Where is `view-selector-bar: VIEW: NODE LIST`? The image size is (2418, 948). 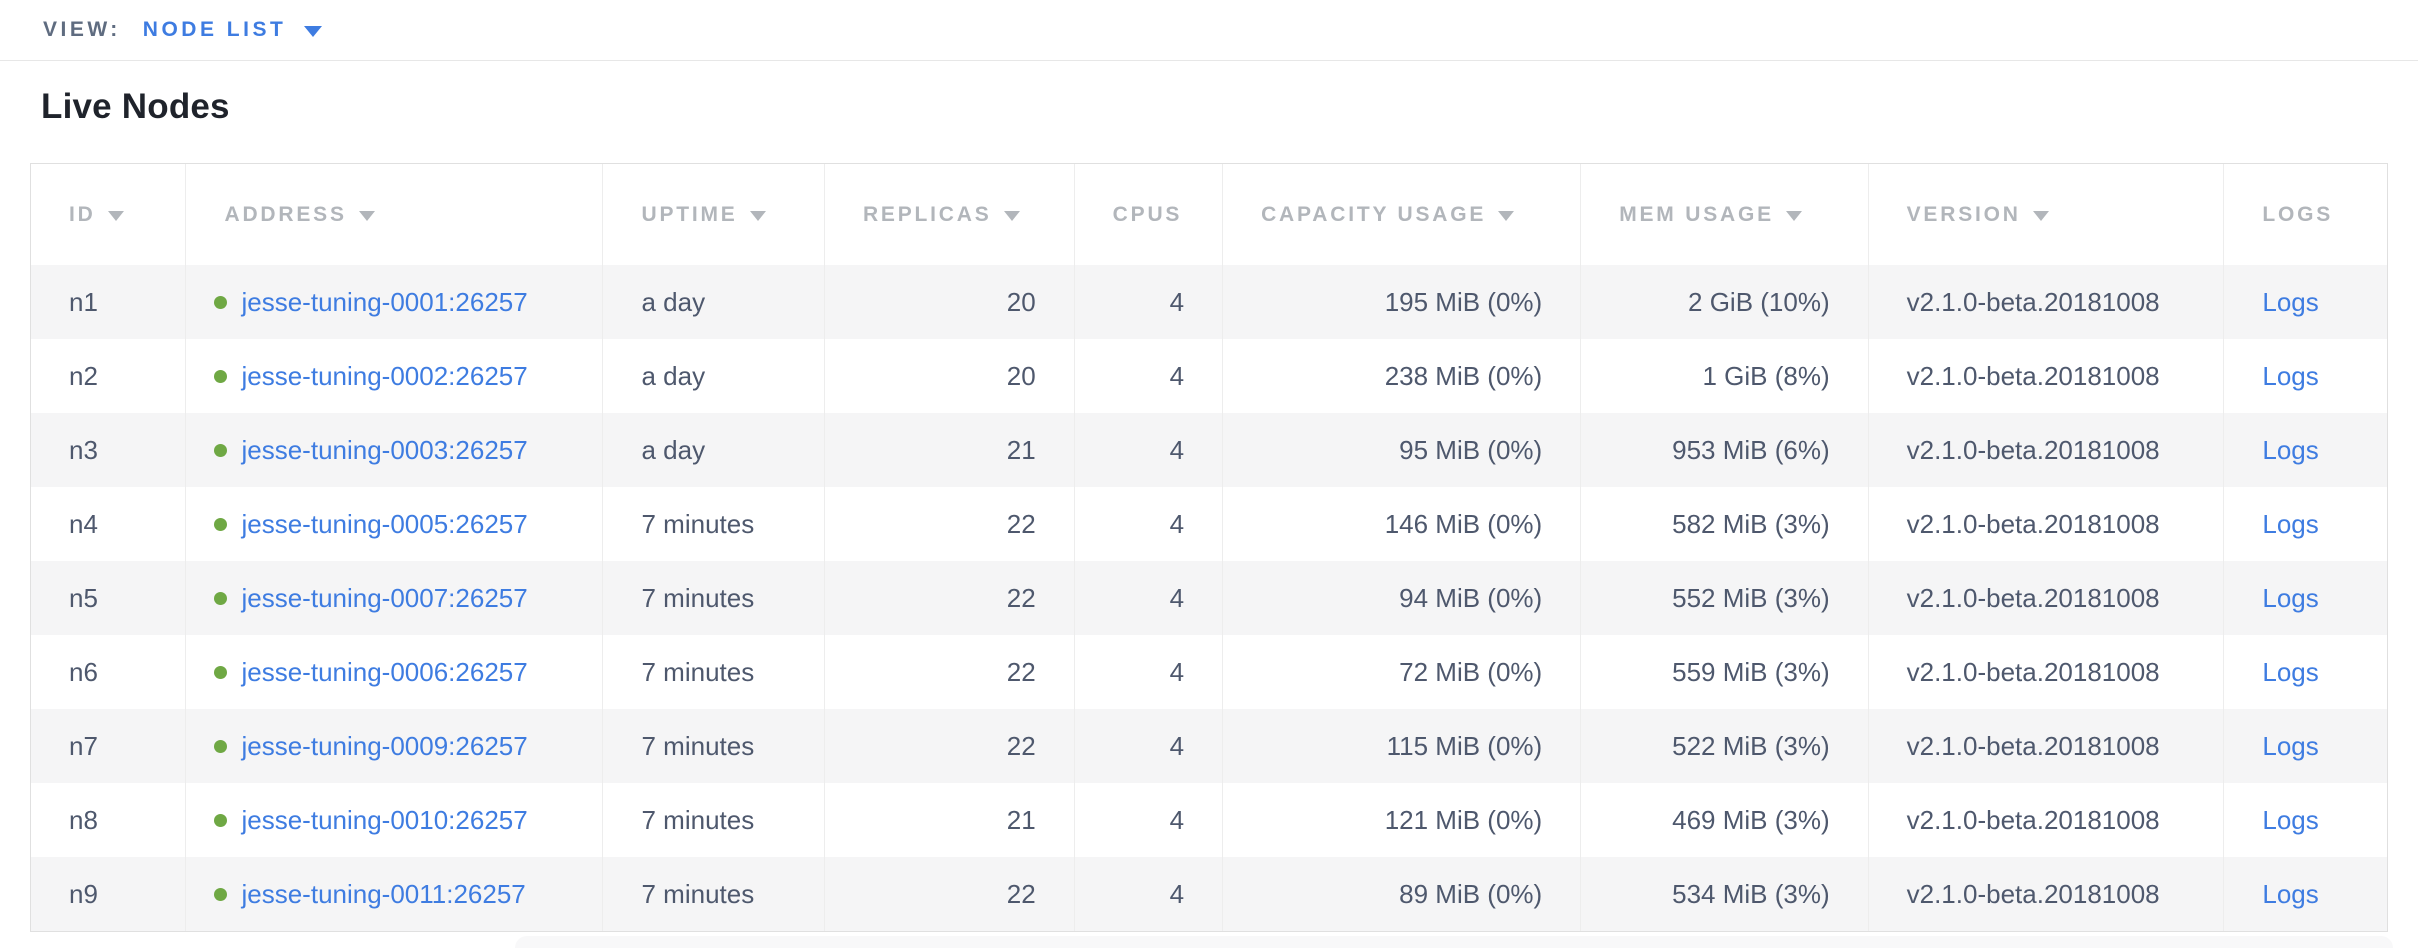 view-selector-bar: VIEW: NODE LIST is located at coordinates (1209, 30).